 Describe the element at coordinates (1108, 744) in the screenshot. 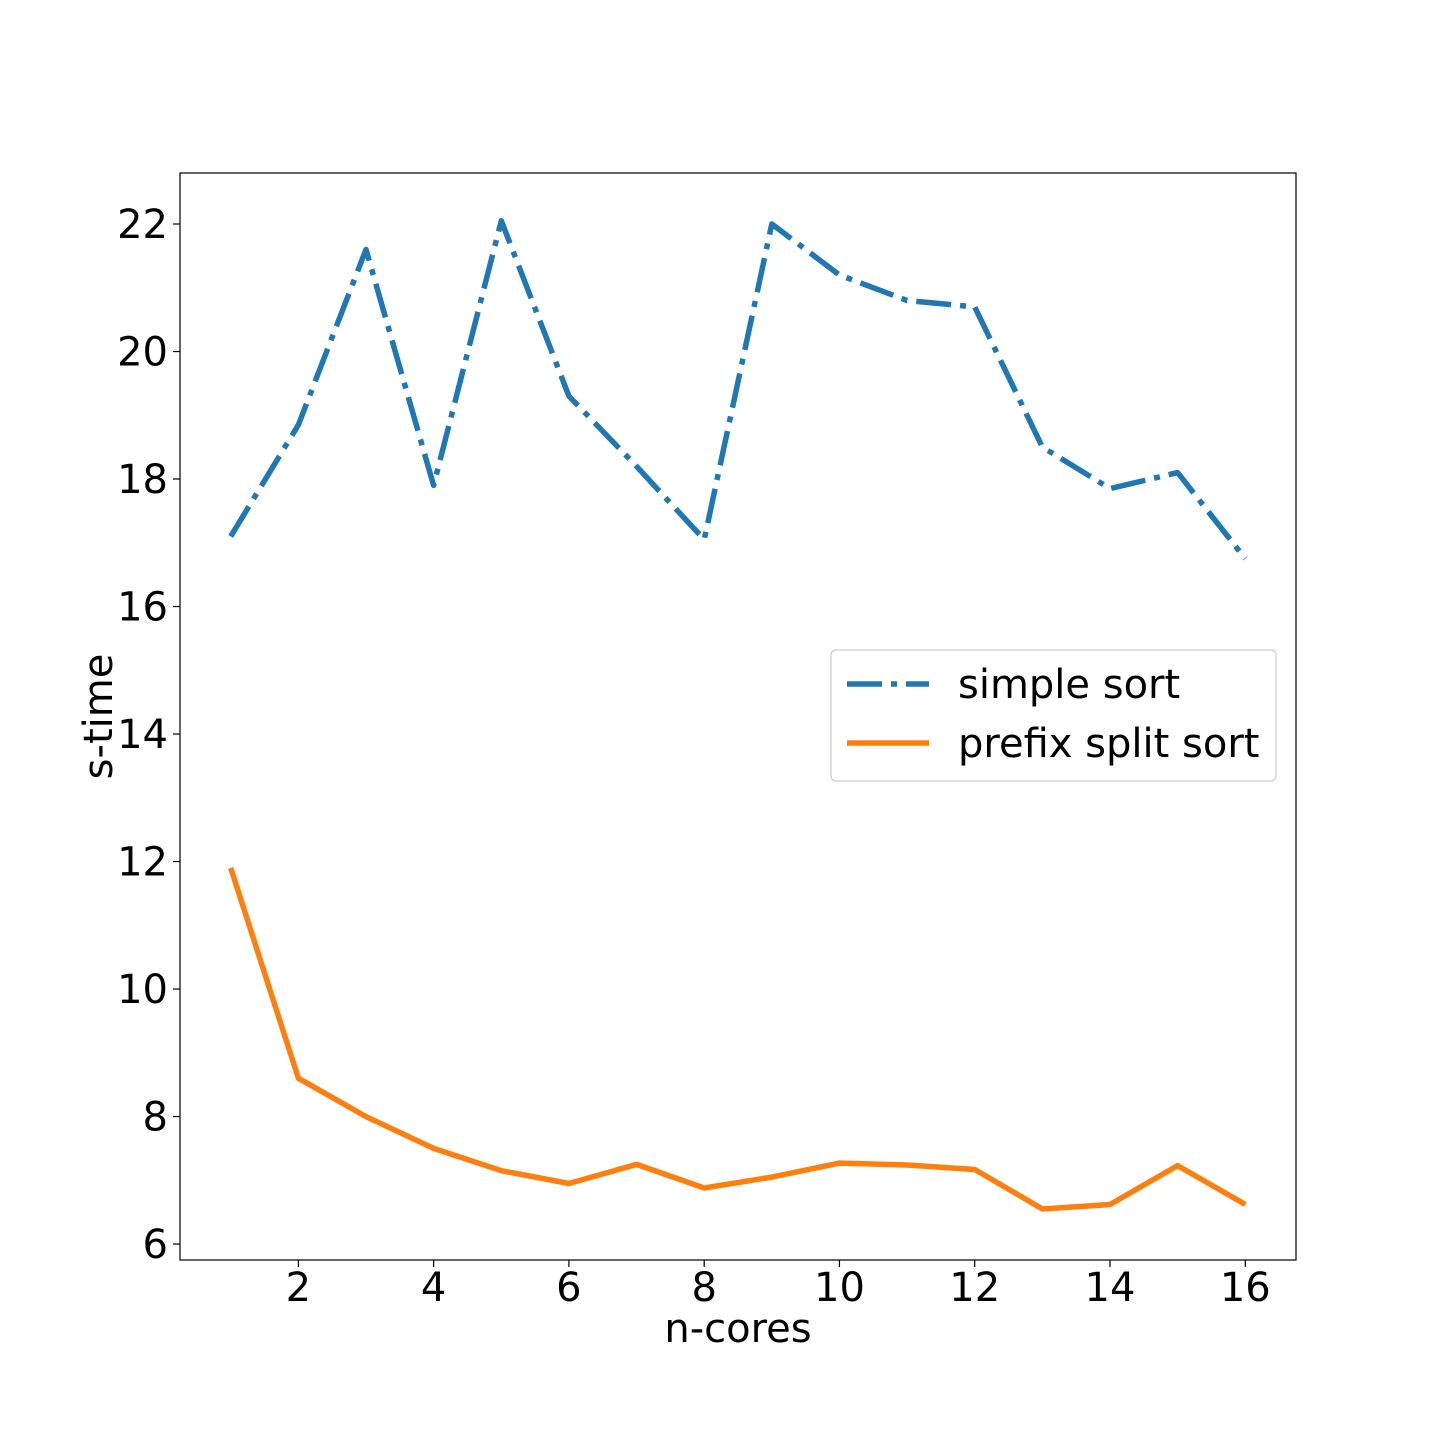

I see `legend-label-prefix-split-sort: prefix split sort` at that location.